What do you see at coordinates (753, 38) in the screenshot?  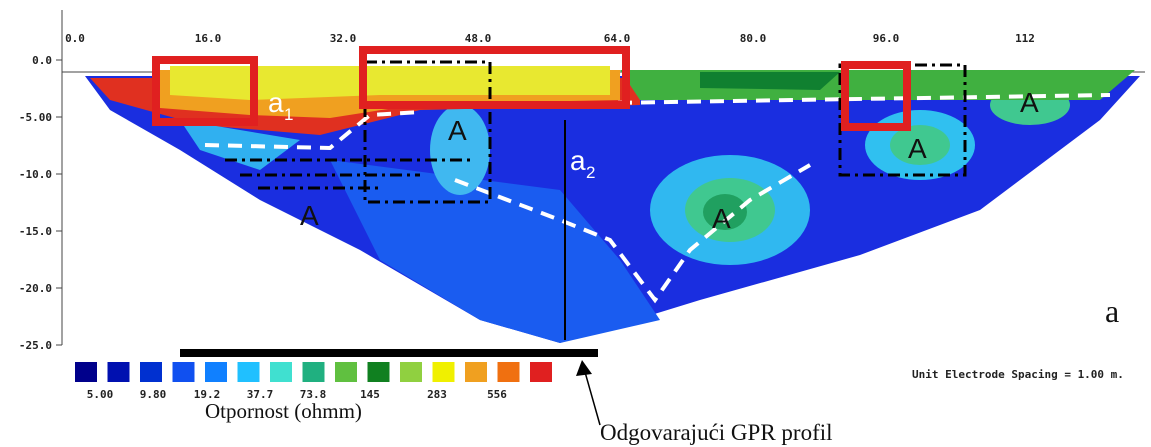 I see `x-tick-label: 80.0` at bounding box center [753, 38].